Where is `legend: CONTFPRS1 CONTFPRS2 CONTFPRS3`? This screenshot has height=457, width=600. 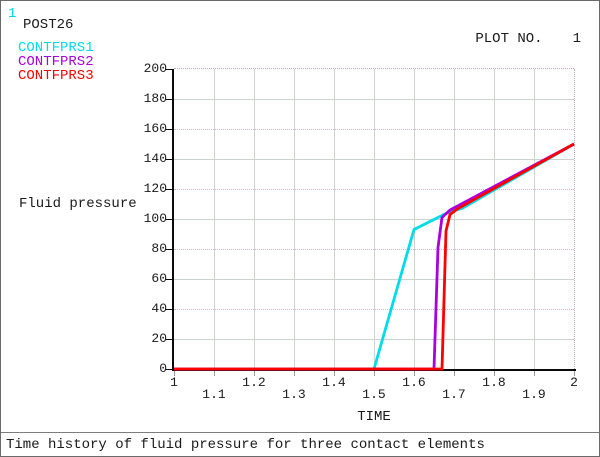 legend: CONTFPRS1 CONTFPRS2 CONTFPRS3 is located at coordinates (56, 62).